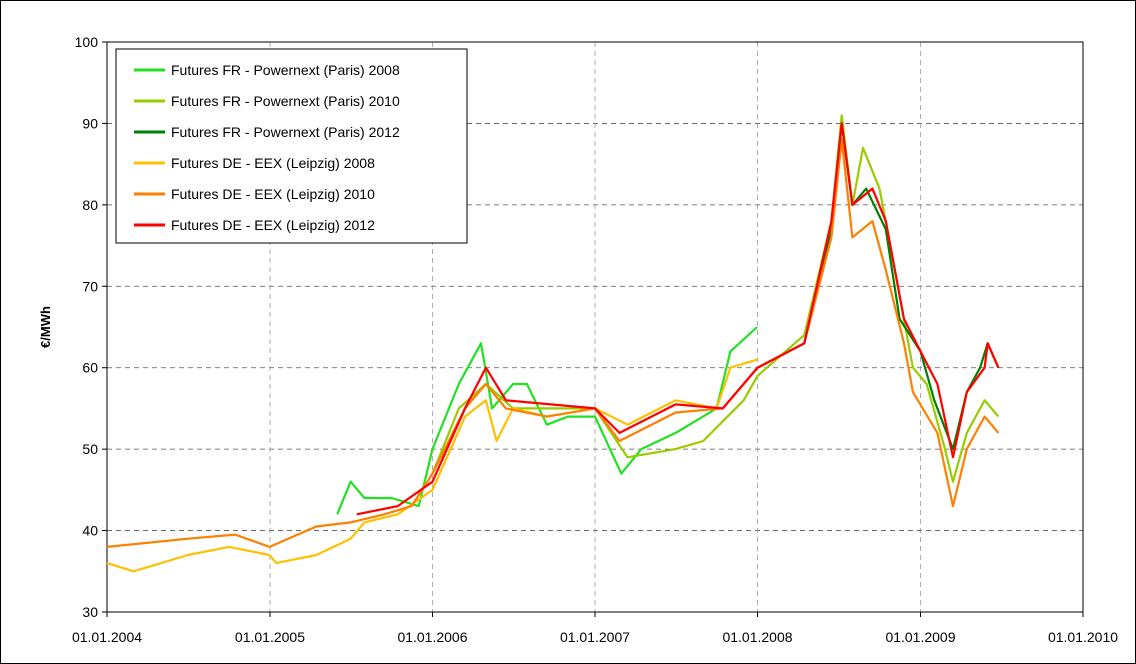 The image size is (1136, 664). Describe the element at coordinates (285, 70) in the screenshot. I see `legend-label: Futures FR - Powernext (Paris) 2008` at that location.